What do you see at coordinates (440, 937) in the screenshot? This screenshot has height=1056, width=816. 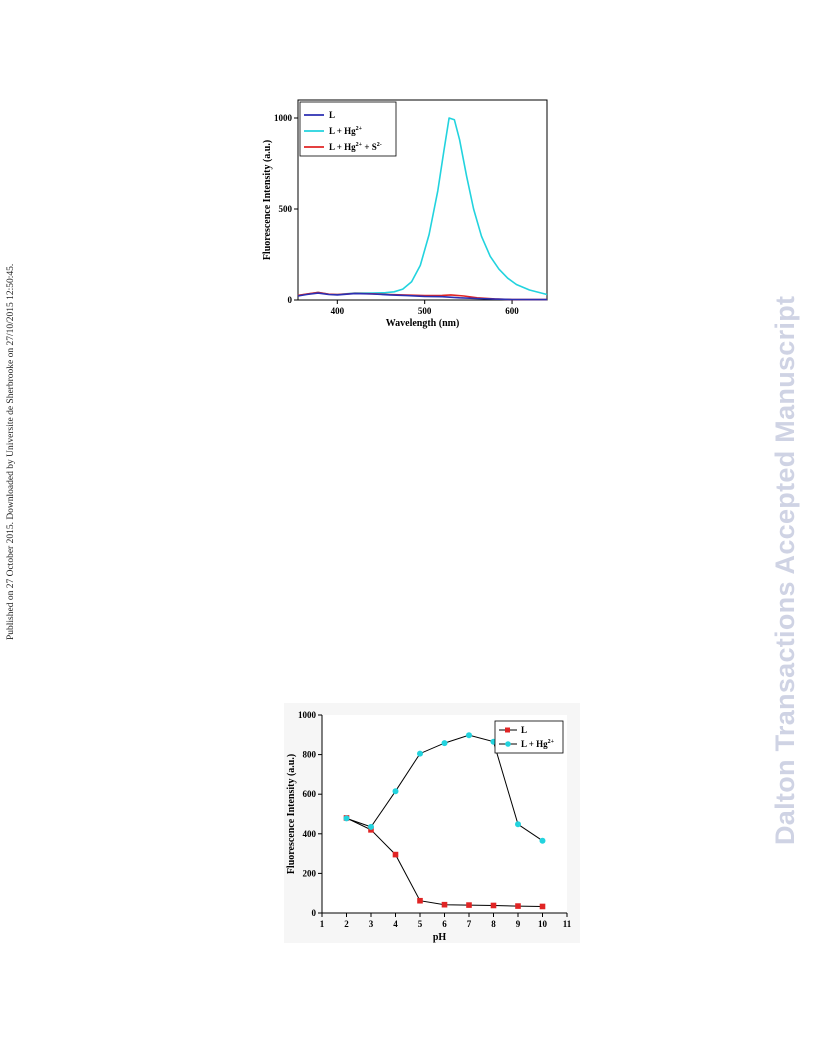 I see `x-axis-label: pH` at bounding box center [440, 937].